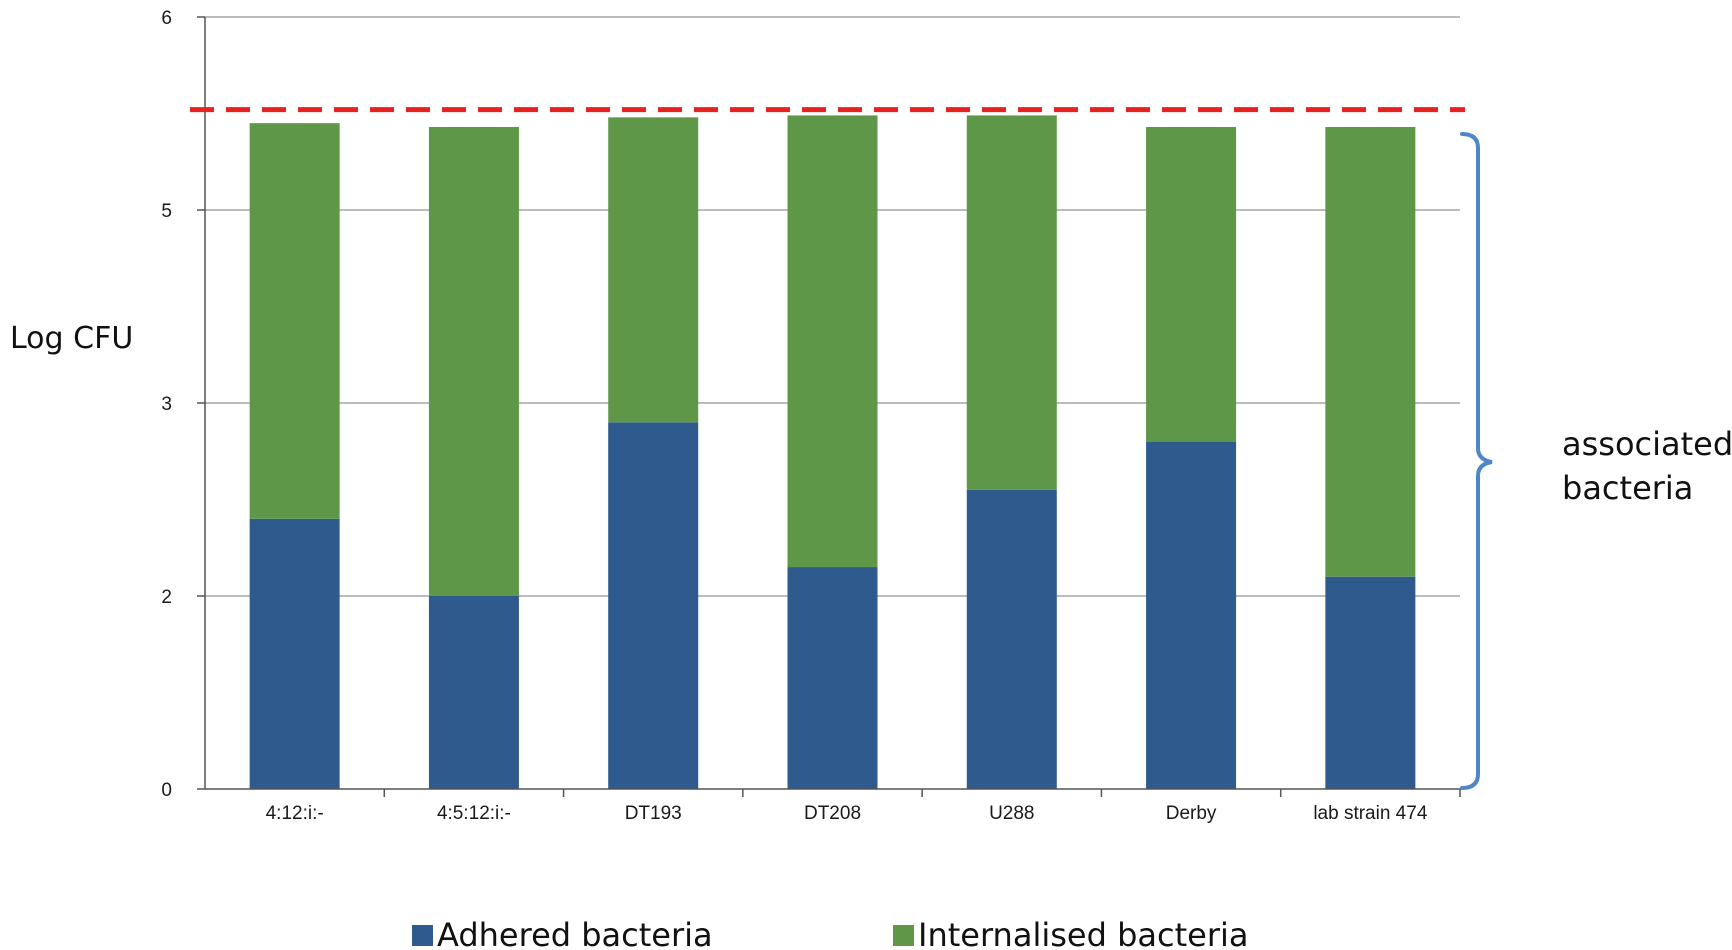 The image size is (1732, 950). I want to click on x-category-label: lab strain 474, so click(1370, 813).